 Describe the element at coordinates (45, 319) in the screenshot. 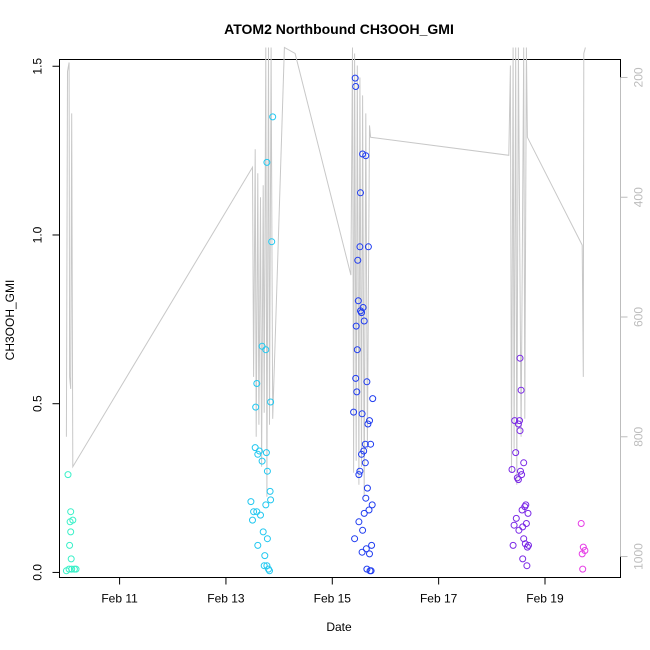

I see `y-axis: 0.0 0.5 1.0 1.5` at that location.